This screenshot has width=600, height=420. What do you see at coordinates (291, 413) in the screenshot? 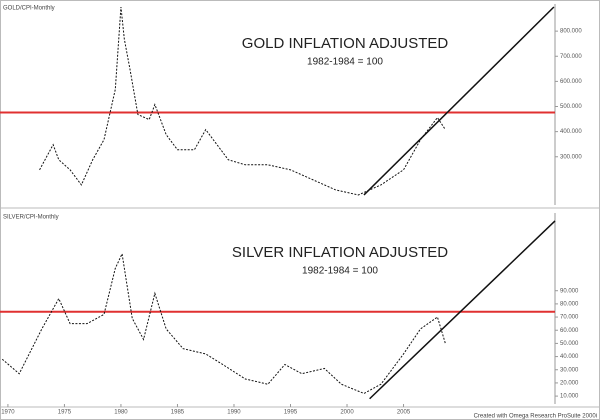
I see `x-tick-label: 1995` at bounding box center [291, 413].